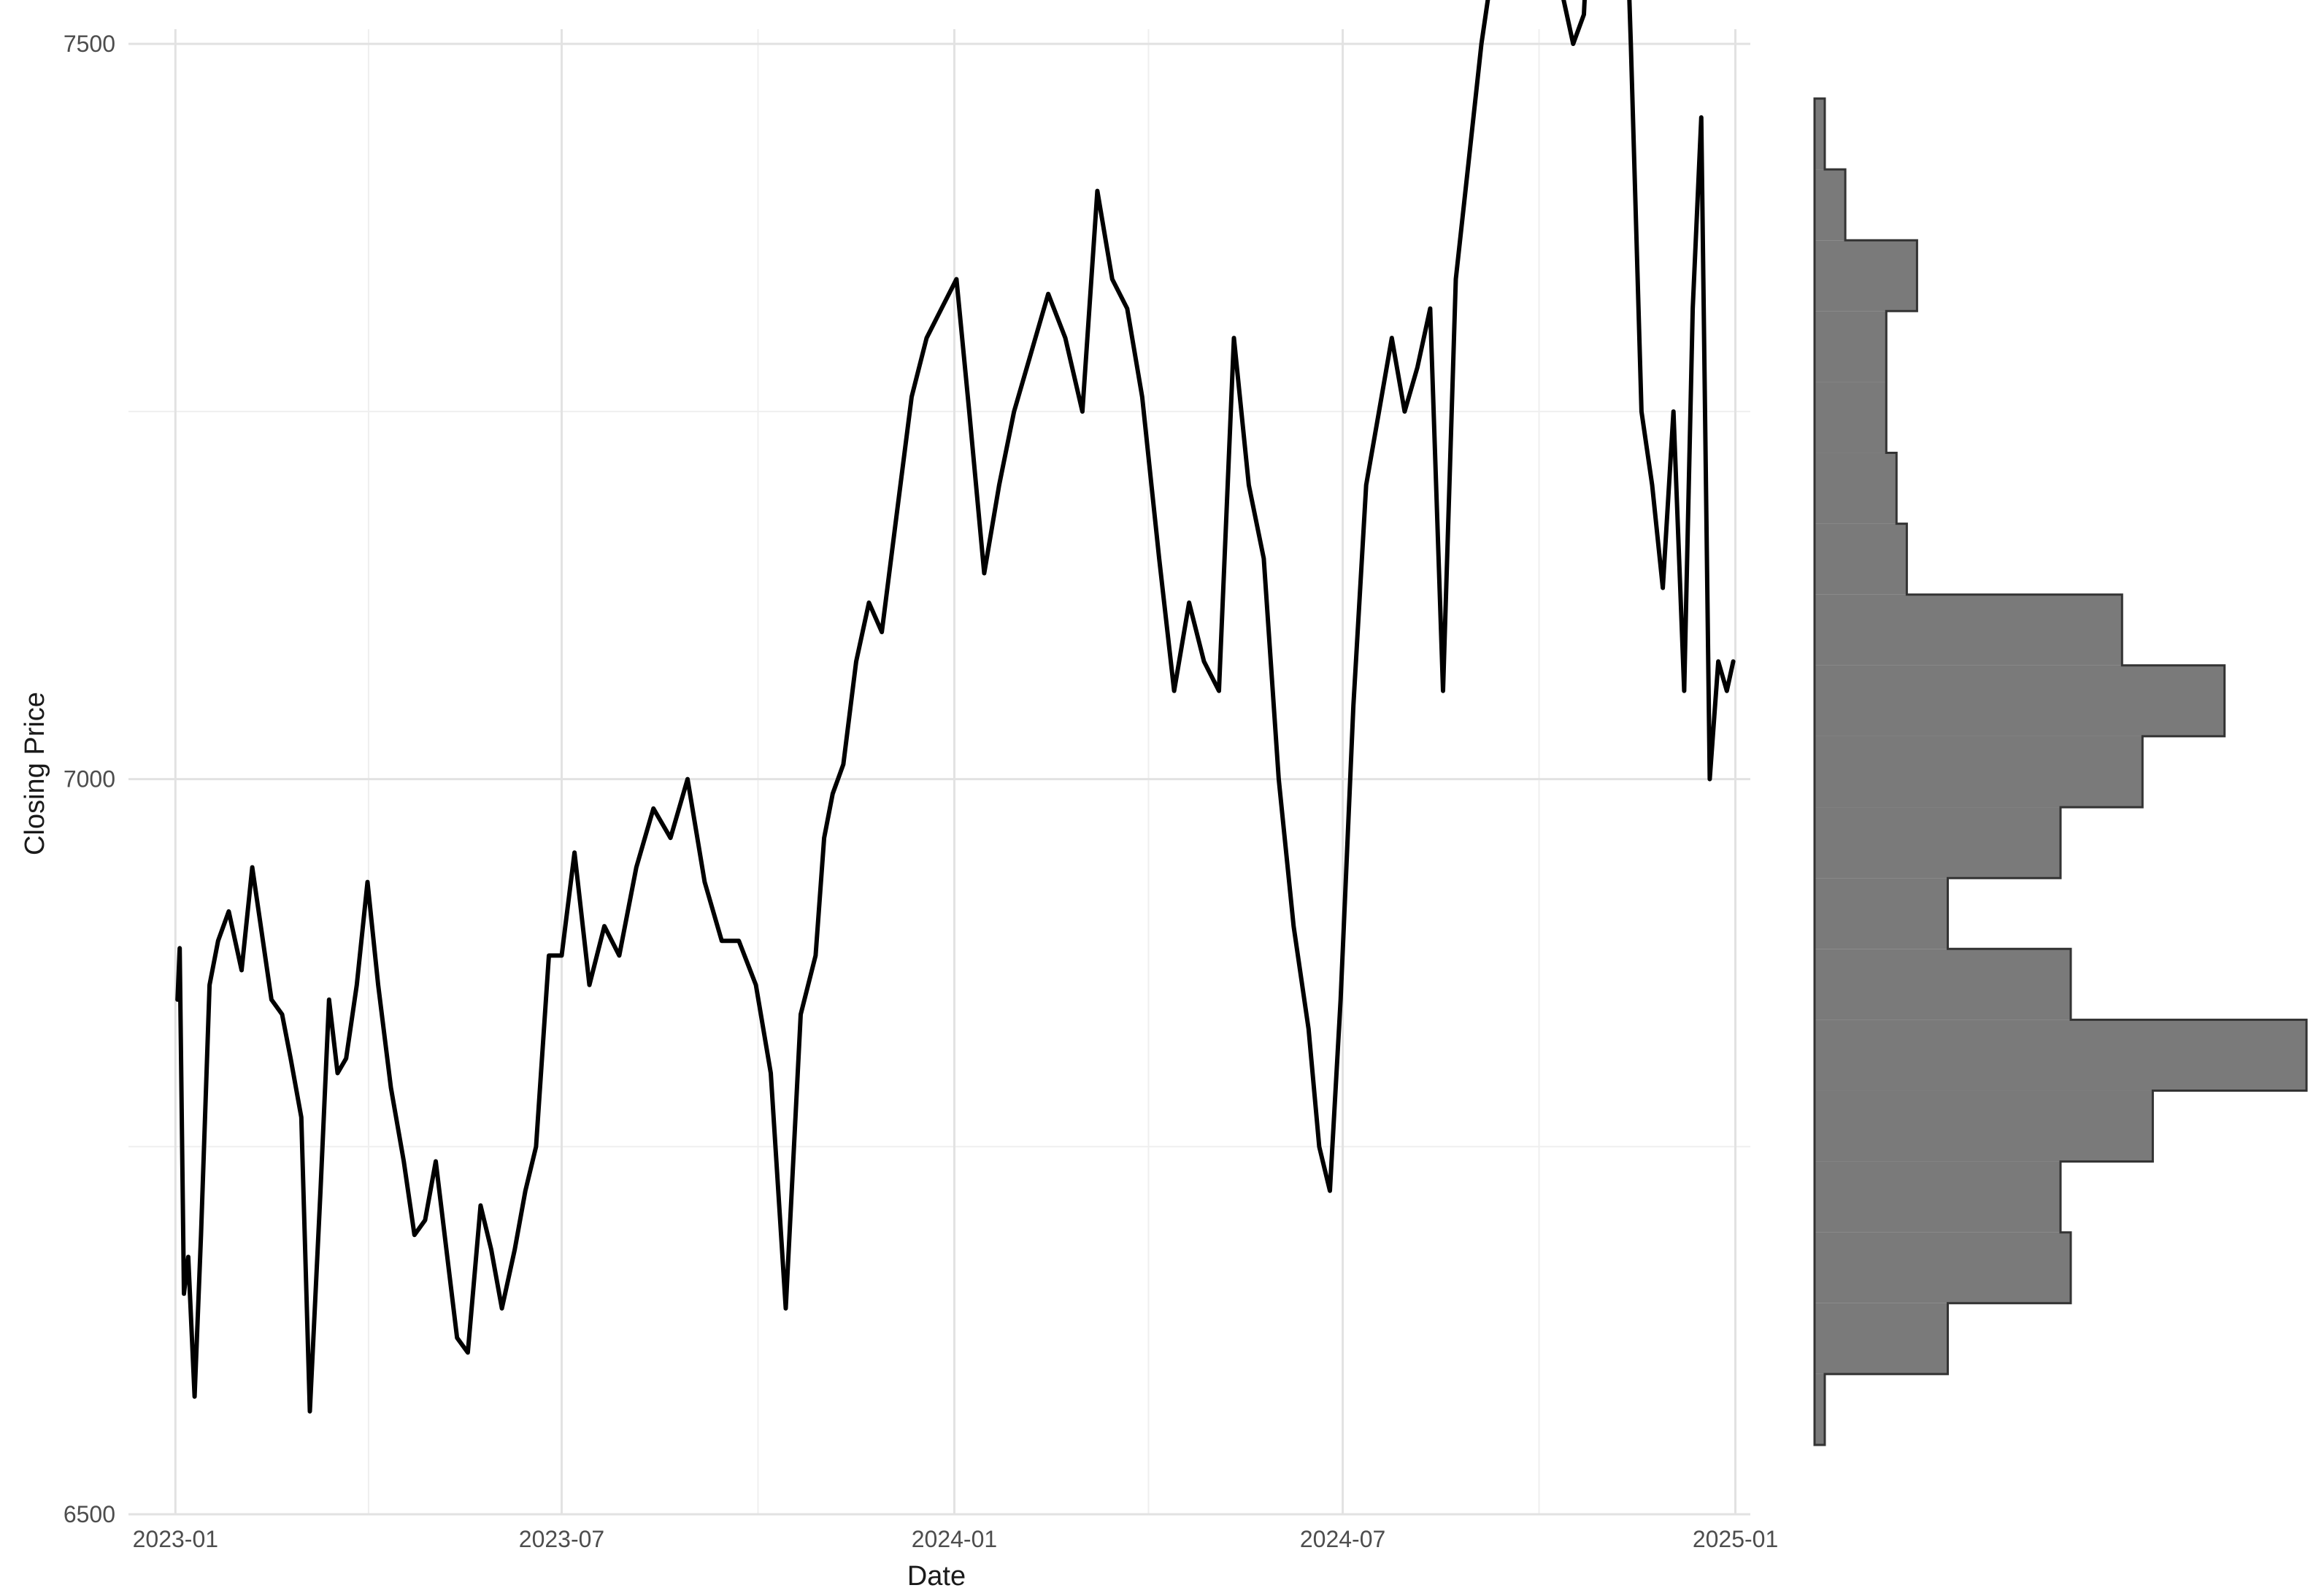  Describe the element at coordinates (1735, 1539) in the screenshot. I see `x-tick-label: 2025-01` at that location.